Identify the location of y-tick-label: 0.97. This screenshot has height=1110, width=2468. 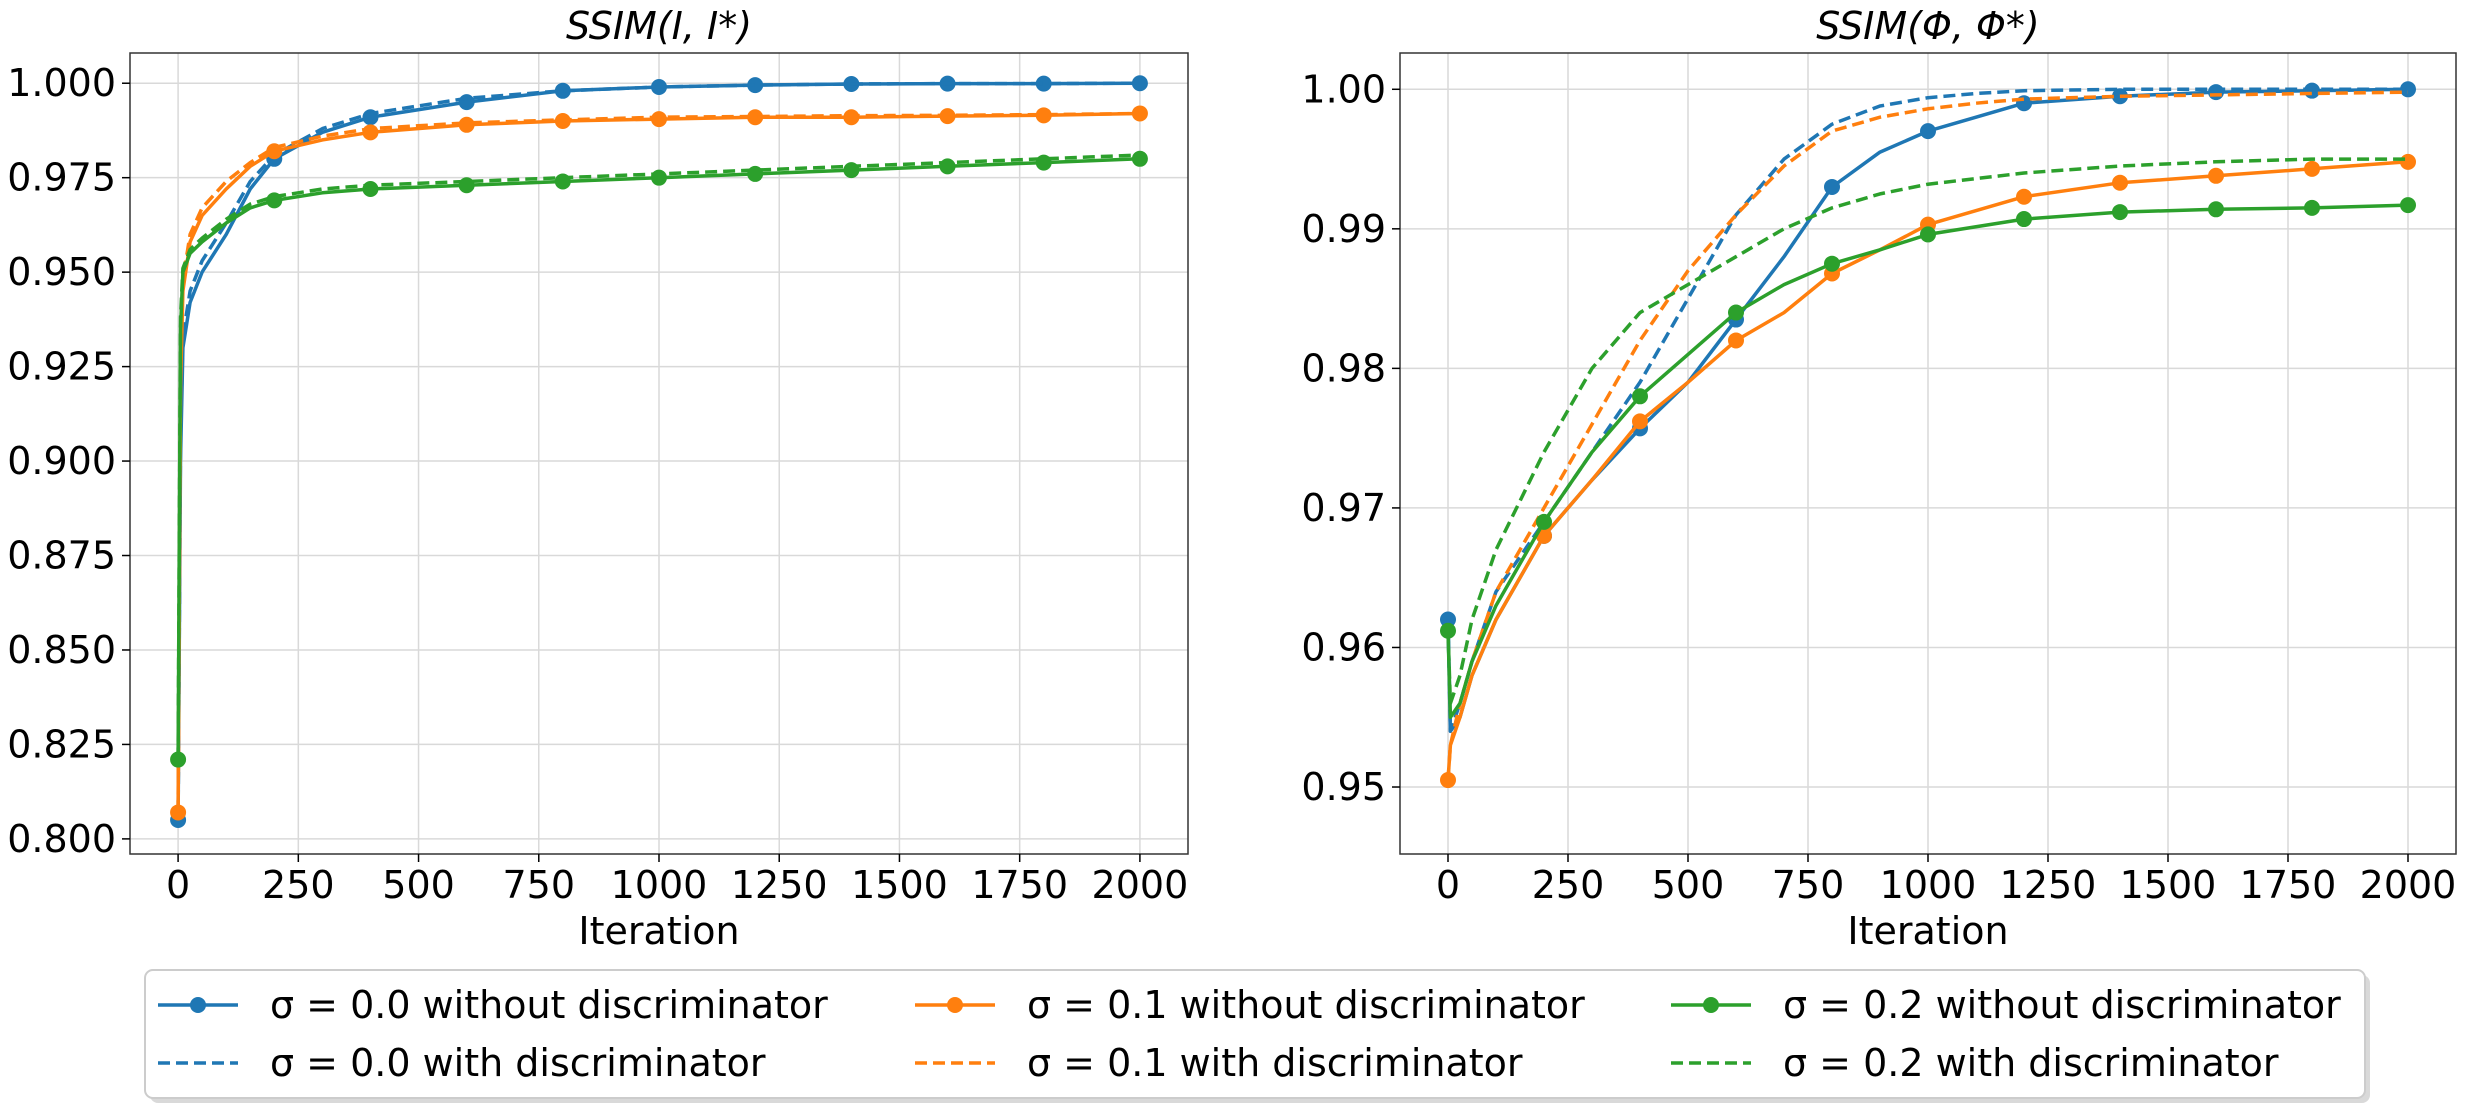
(1343, 508).